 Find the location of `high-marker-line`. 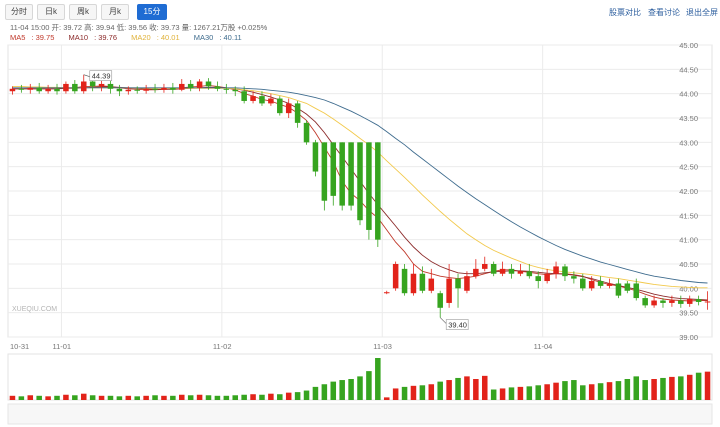

high-marker-line is located at coordinates (86, 75).